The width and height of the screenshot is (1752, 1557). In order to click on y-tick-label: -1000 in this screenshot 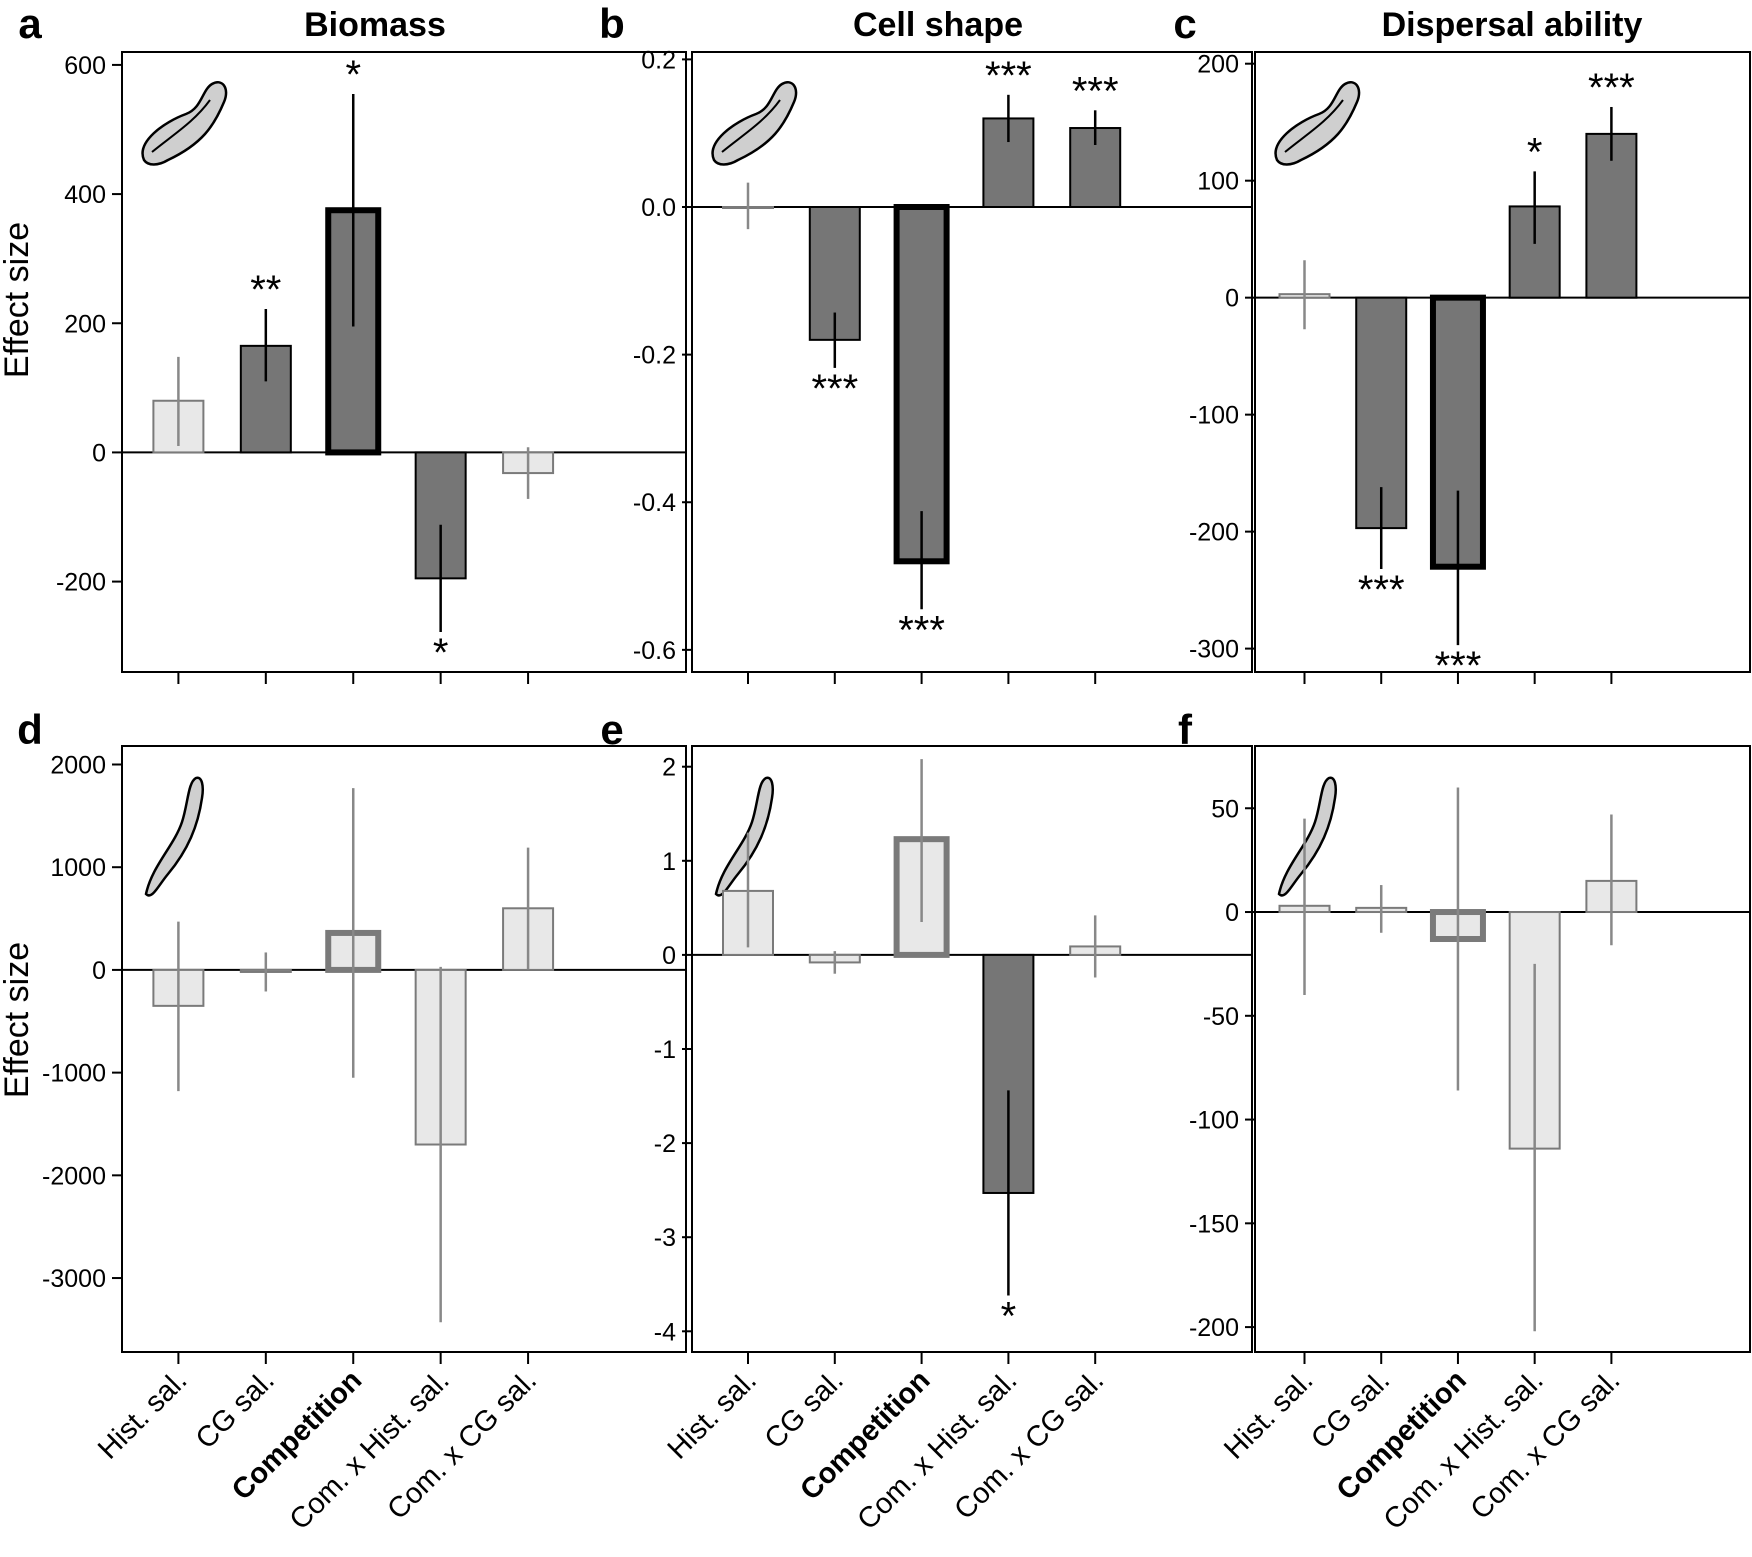, I will do `click(74, 1074)`.